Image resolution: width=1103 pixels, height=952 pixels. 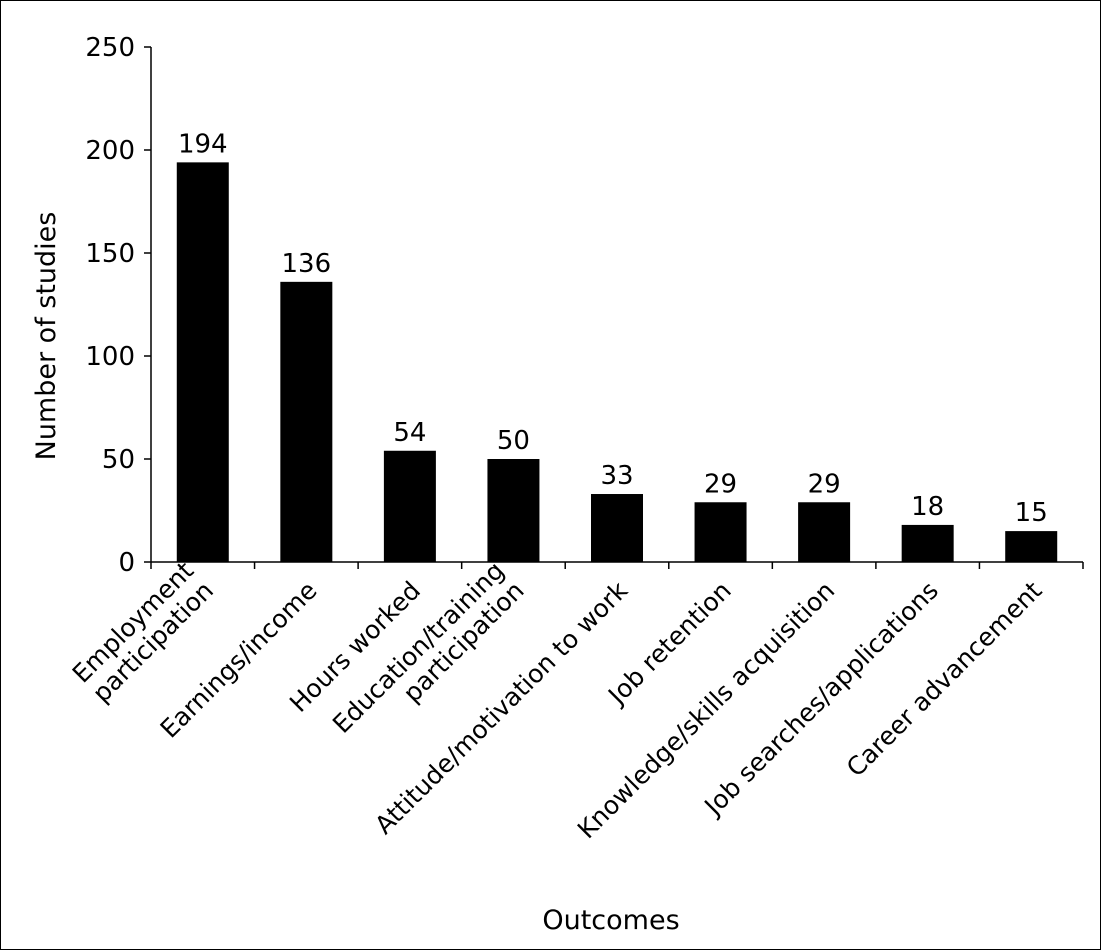 What do you see at coordinates (203, 144) in the screenshot?
I see `data-label: 194` at bounding box center [203, 144].